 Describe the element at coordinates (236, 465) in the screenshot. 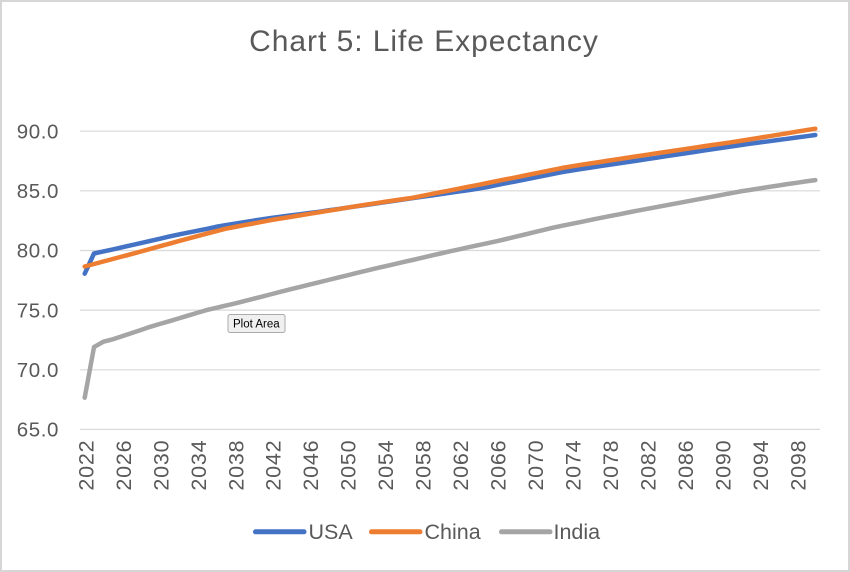

I see `svg-text: 2038` at that location.